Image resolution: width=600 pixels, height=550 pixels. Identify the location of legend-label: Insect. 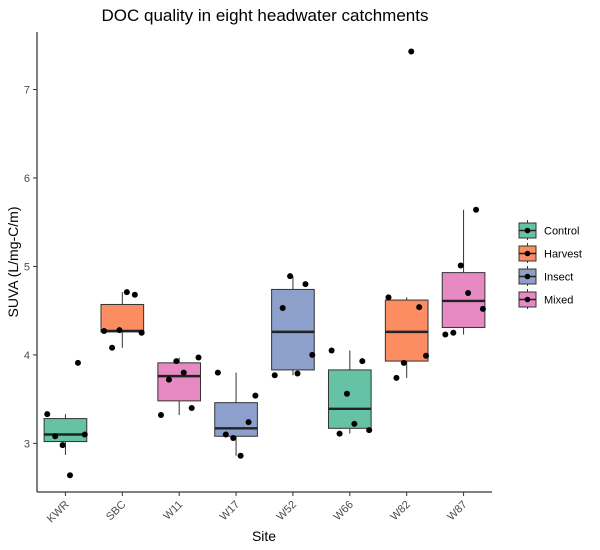
(558, 278).